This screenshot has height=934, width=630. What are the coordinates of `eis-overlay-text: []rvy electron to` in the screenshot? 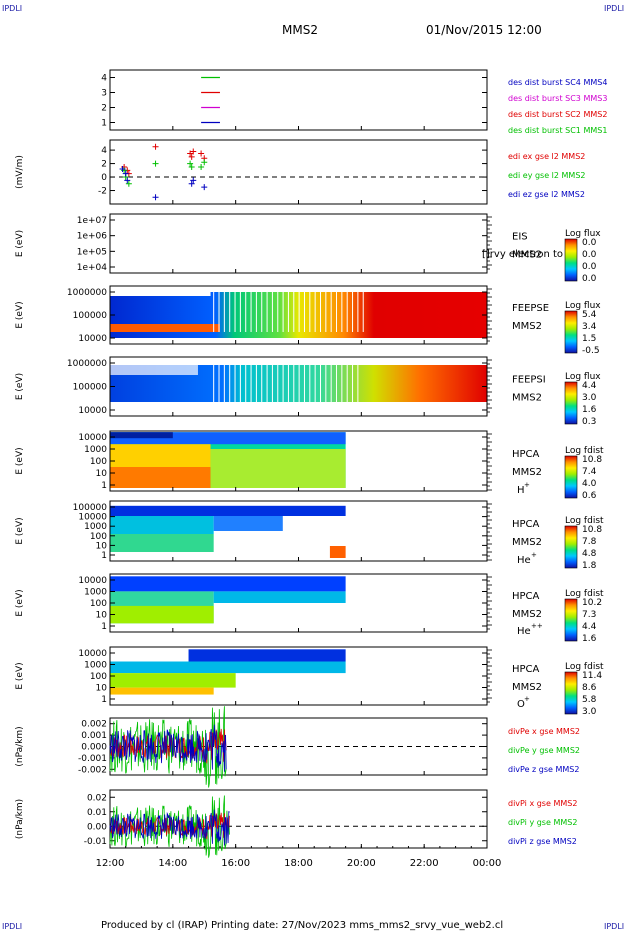 It's located at (522, 254).